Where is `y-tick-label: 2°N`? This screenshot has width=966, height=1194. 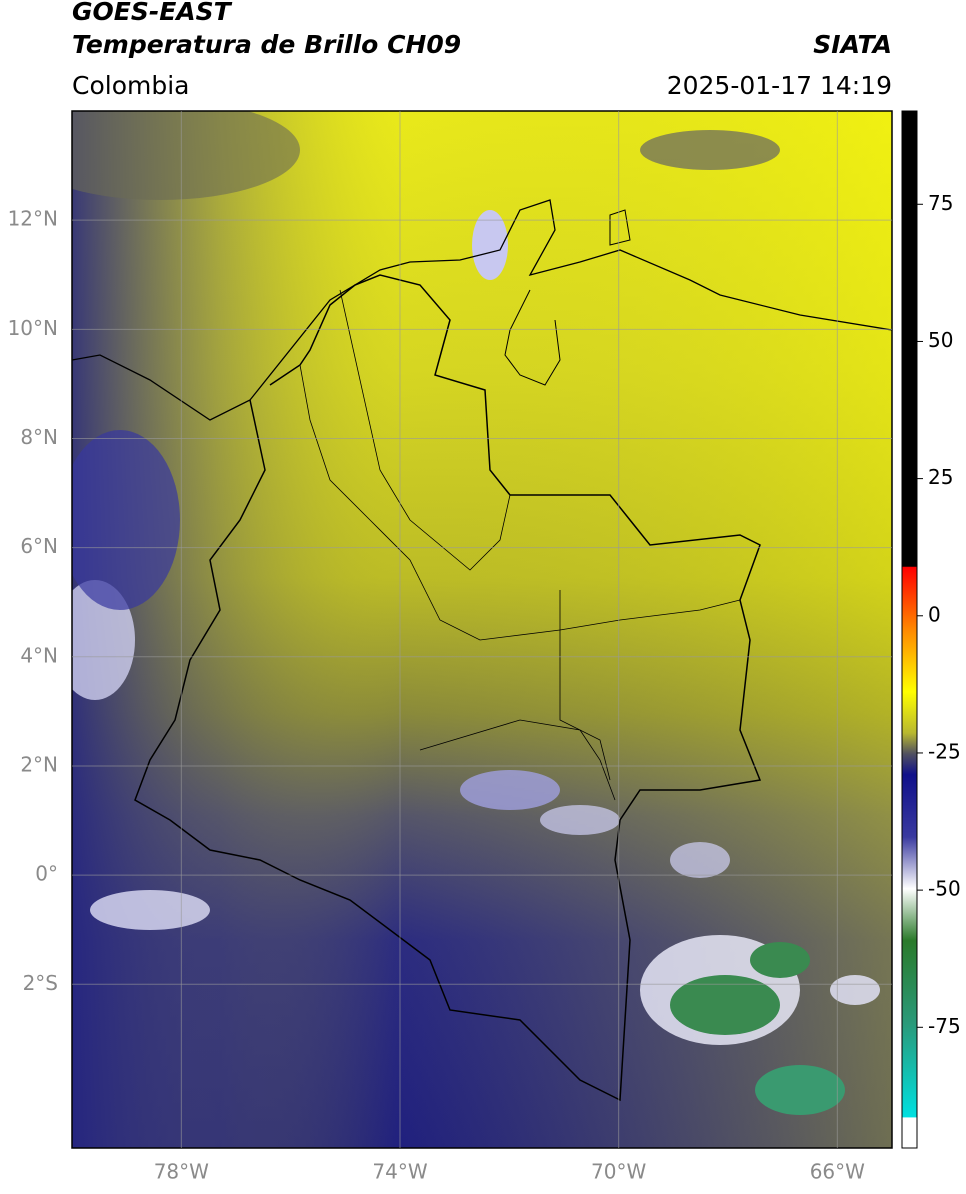 y-tick-label: 2°N is located at coordinates (39, 764).